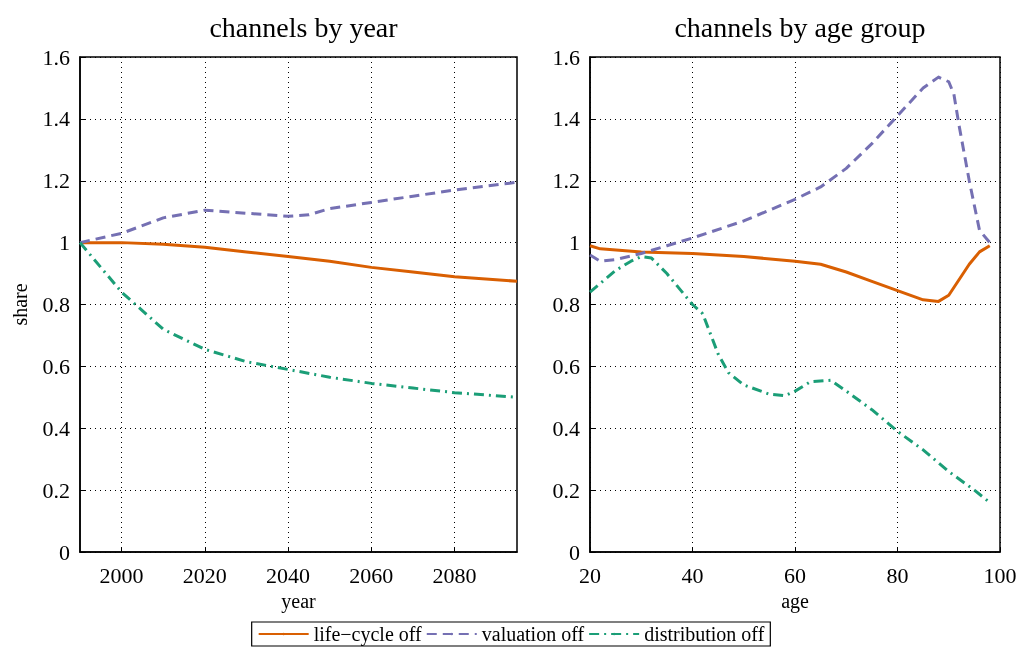 The image size is (1022, 648). Describe the element at coordinates (371, 575) in the screenshot. I see `x-tick-label: 2060` at that location.